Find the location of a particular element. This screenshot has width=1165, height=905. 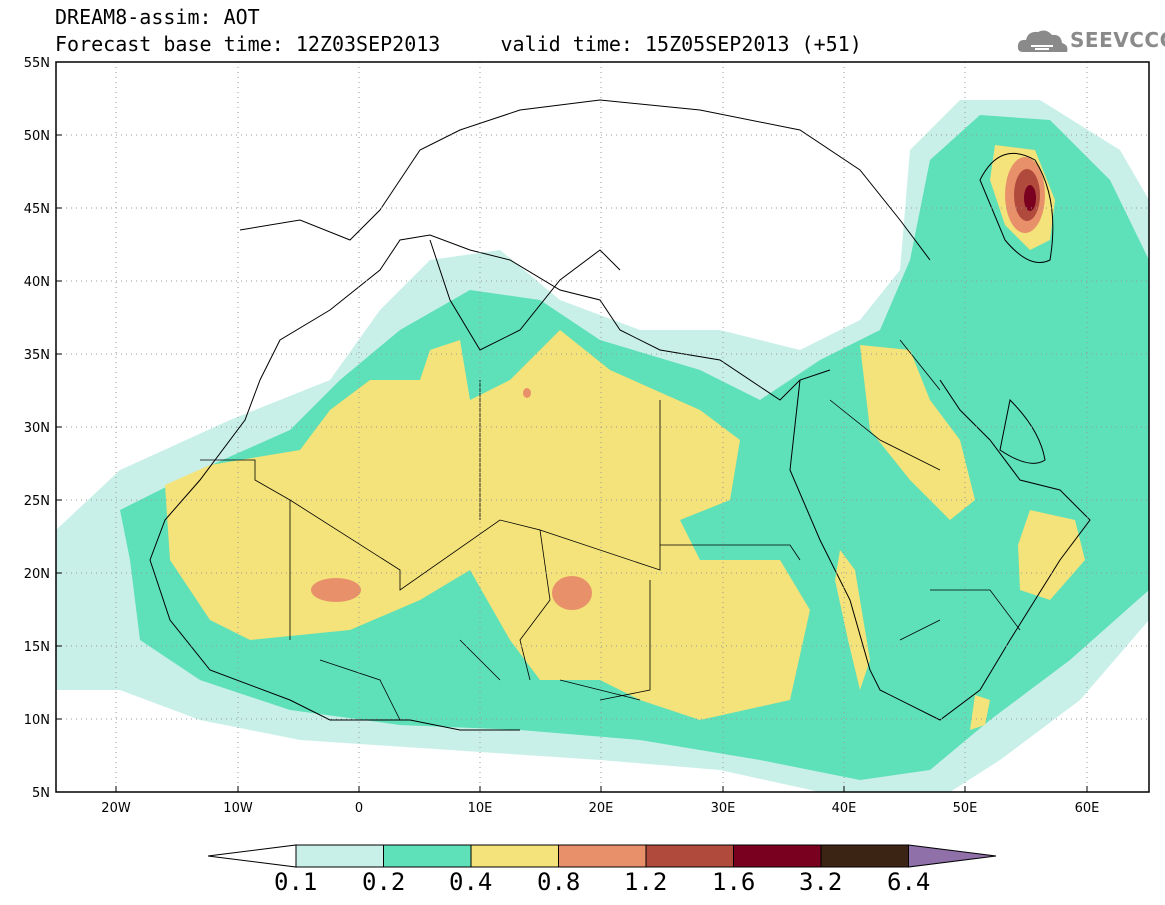

lon-labels: 20W 10W 0 10E 20E 30E 40E 50E 60E is located at coordinates (600, 808).